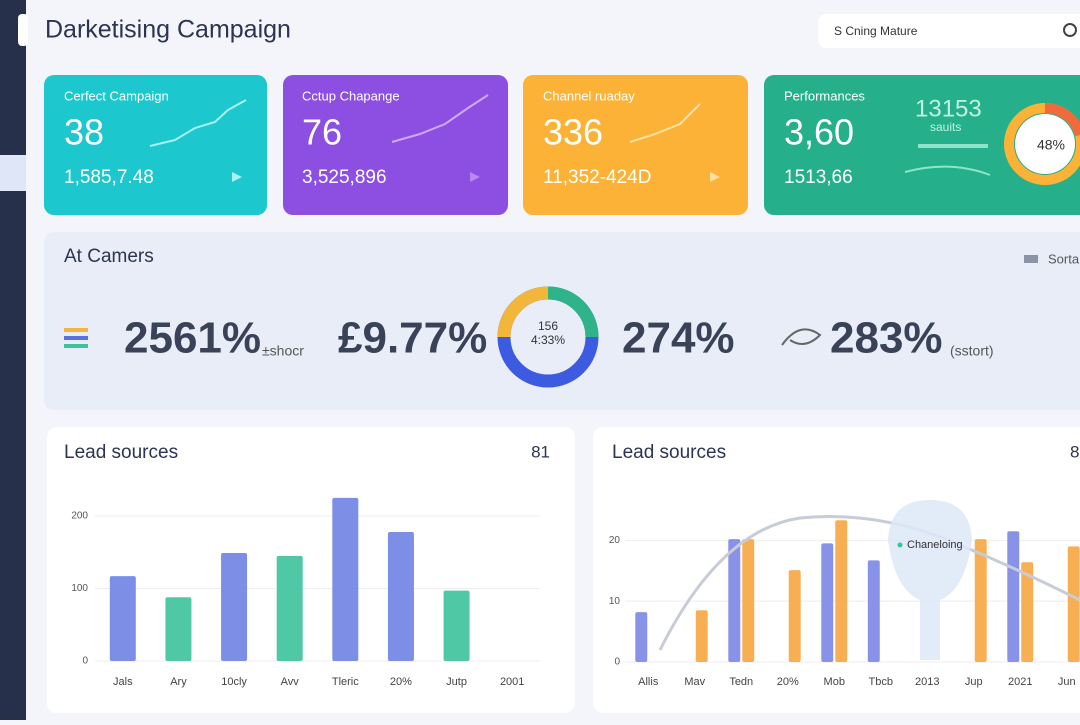  I want to click on y-tick-label: 10, so click(615, 601).